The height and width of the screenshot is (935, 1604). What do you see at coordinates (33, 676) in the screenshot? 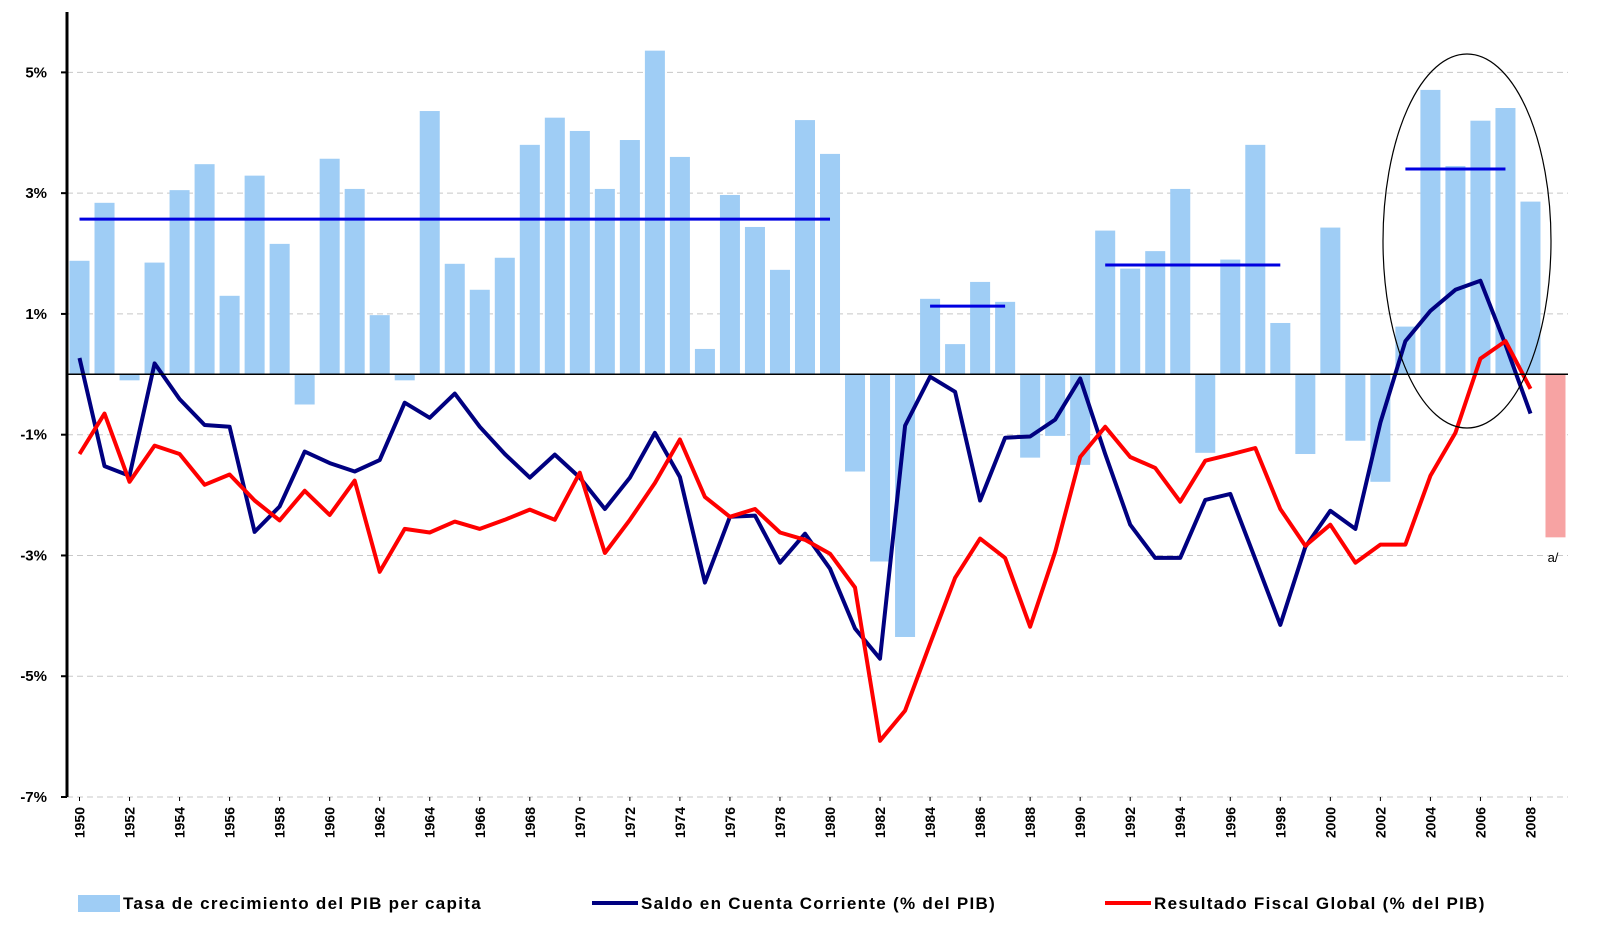
I see `y-tick-label: -5%` at bounding box center [33, 676].